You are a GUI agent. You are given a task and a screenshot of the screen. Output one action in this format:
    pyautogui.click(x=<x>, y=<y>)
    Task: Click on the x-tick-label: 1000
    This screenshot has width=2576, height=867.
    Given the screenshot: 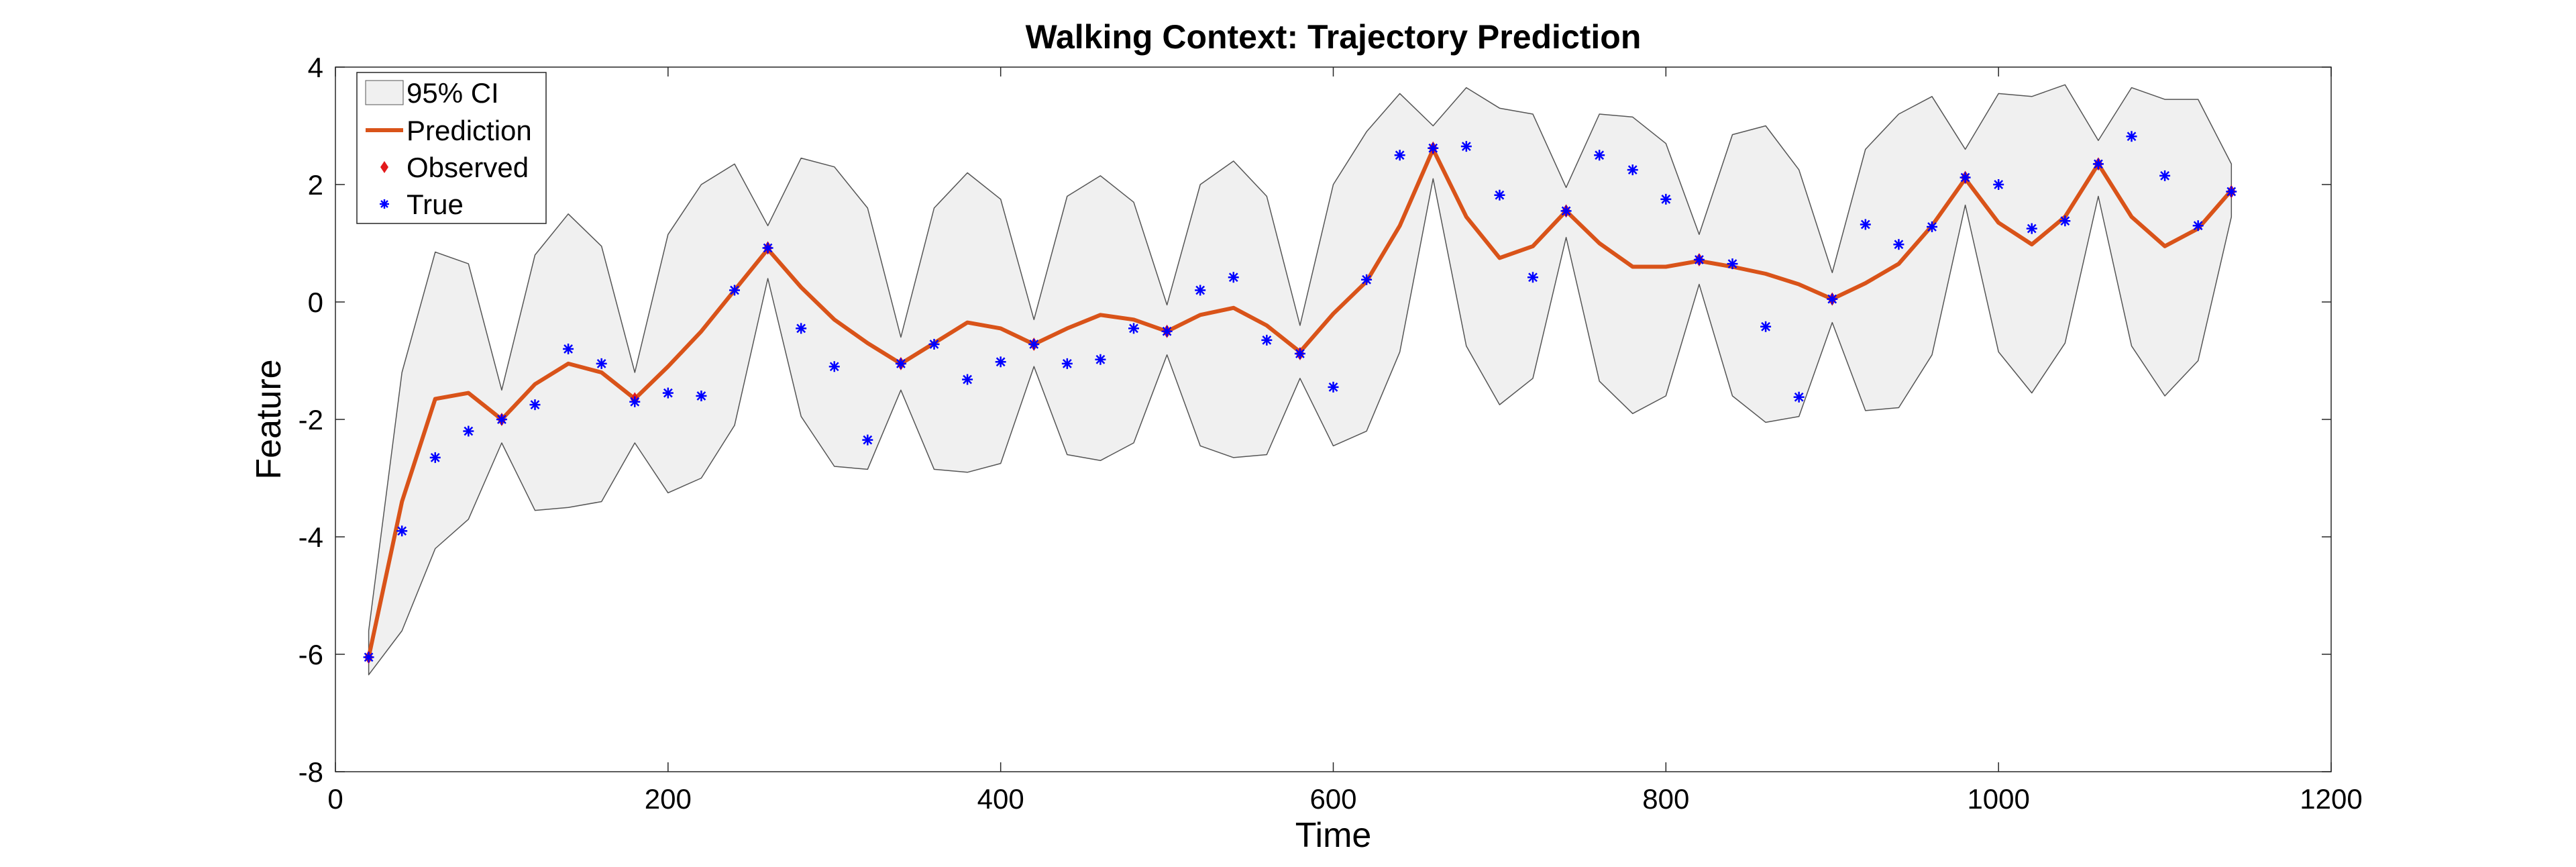 What is the action you would take?
    pyautogui.click(x=1998, y=799)
    